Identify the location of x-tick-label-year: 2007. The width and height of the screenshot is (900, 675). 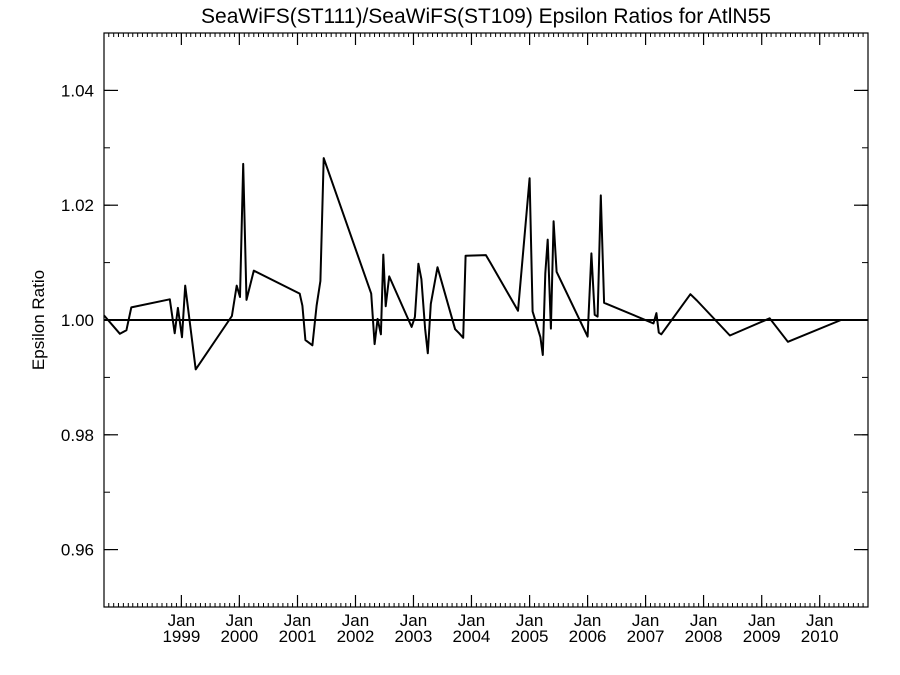
(646, 636).